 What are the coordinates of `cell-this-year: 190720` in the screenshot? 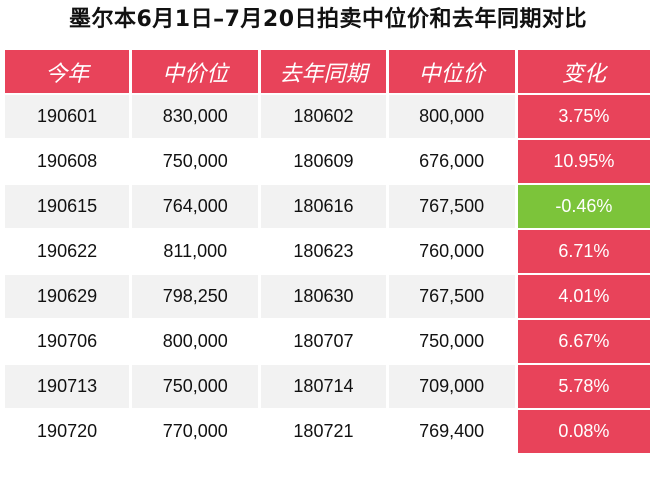 It's located at (67, 431).